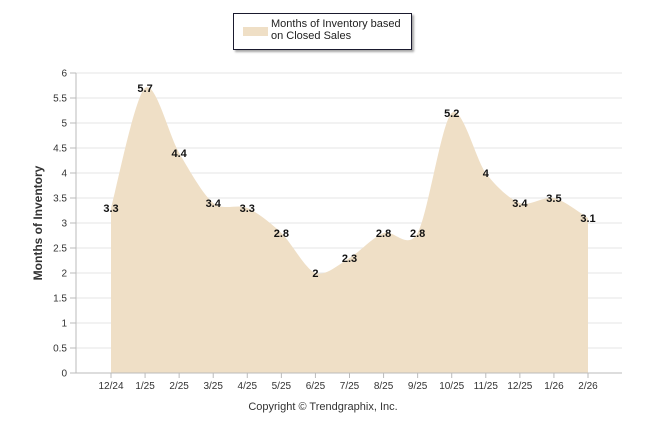 The image size is (646, 434). What do you see at coordinates (349, 259) in the screenshot?
I see `data-label: 2.3` at bounding box center [349, 259].